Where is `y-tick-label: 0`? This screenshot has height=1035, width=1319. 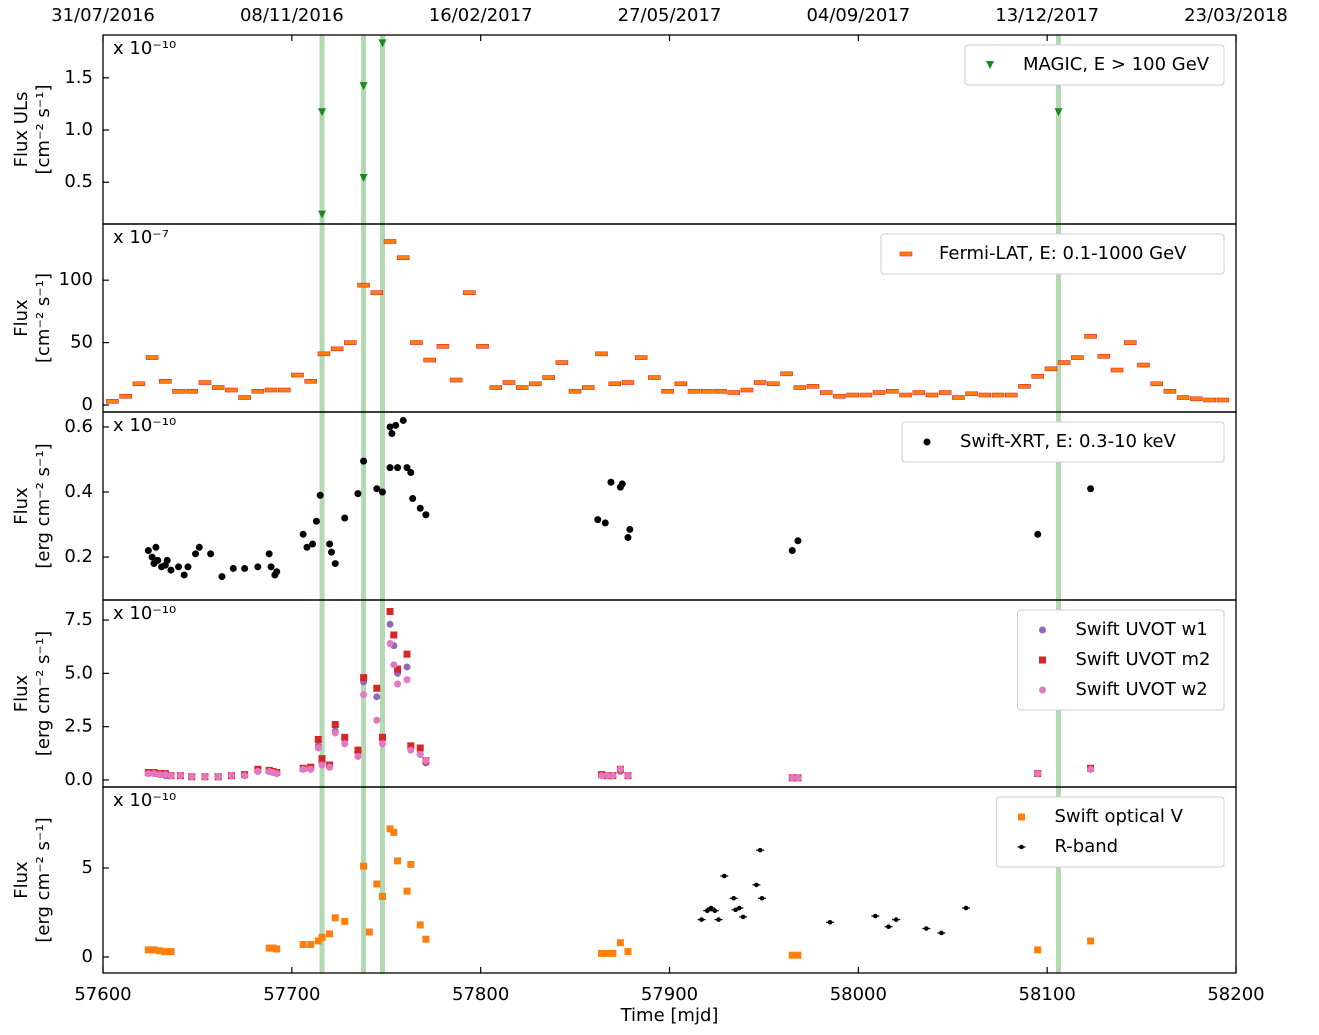 y-tick-label: 0 is located at coordinates (87, 404).